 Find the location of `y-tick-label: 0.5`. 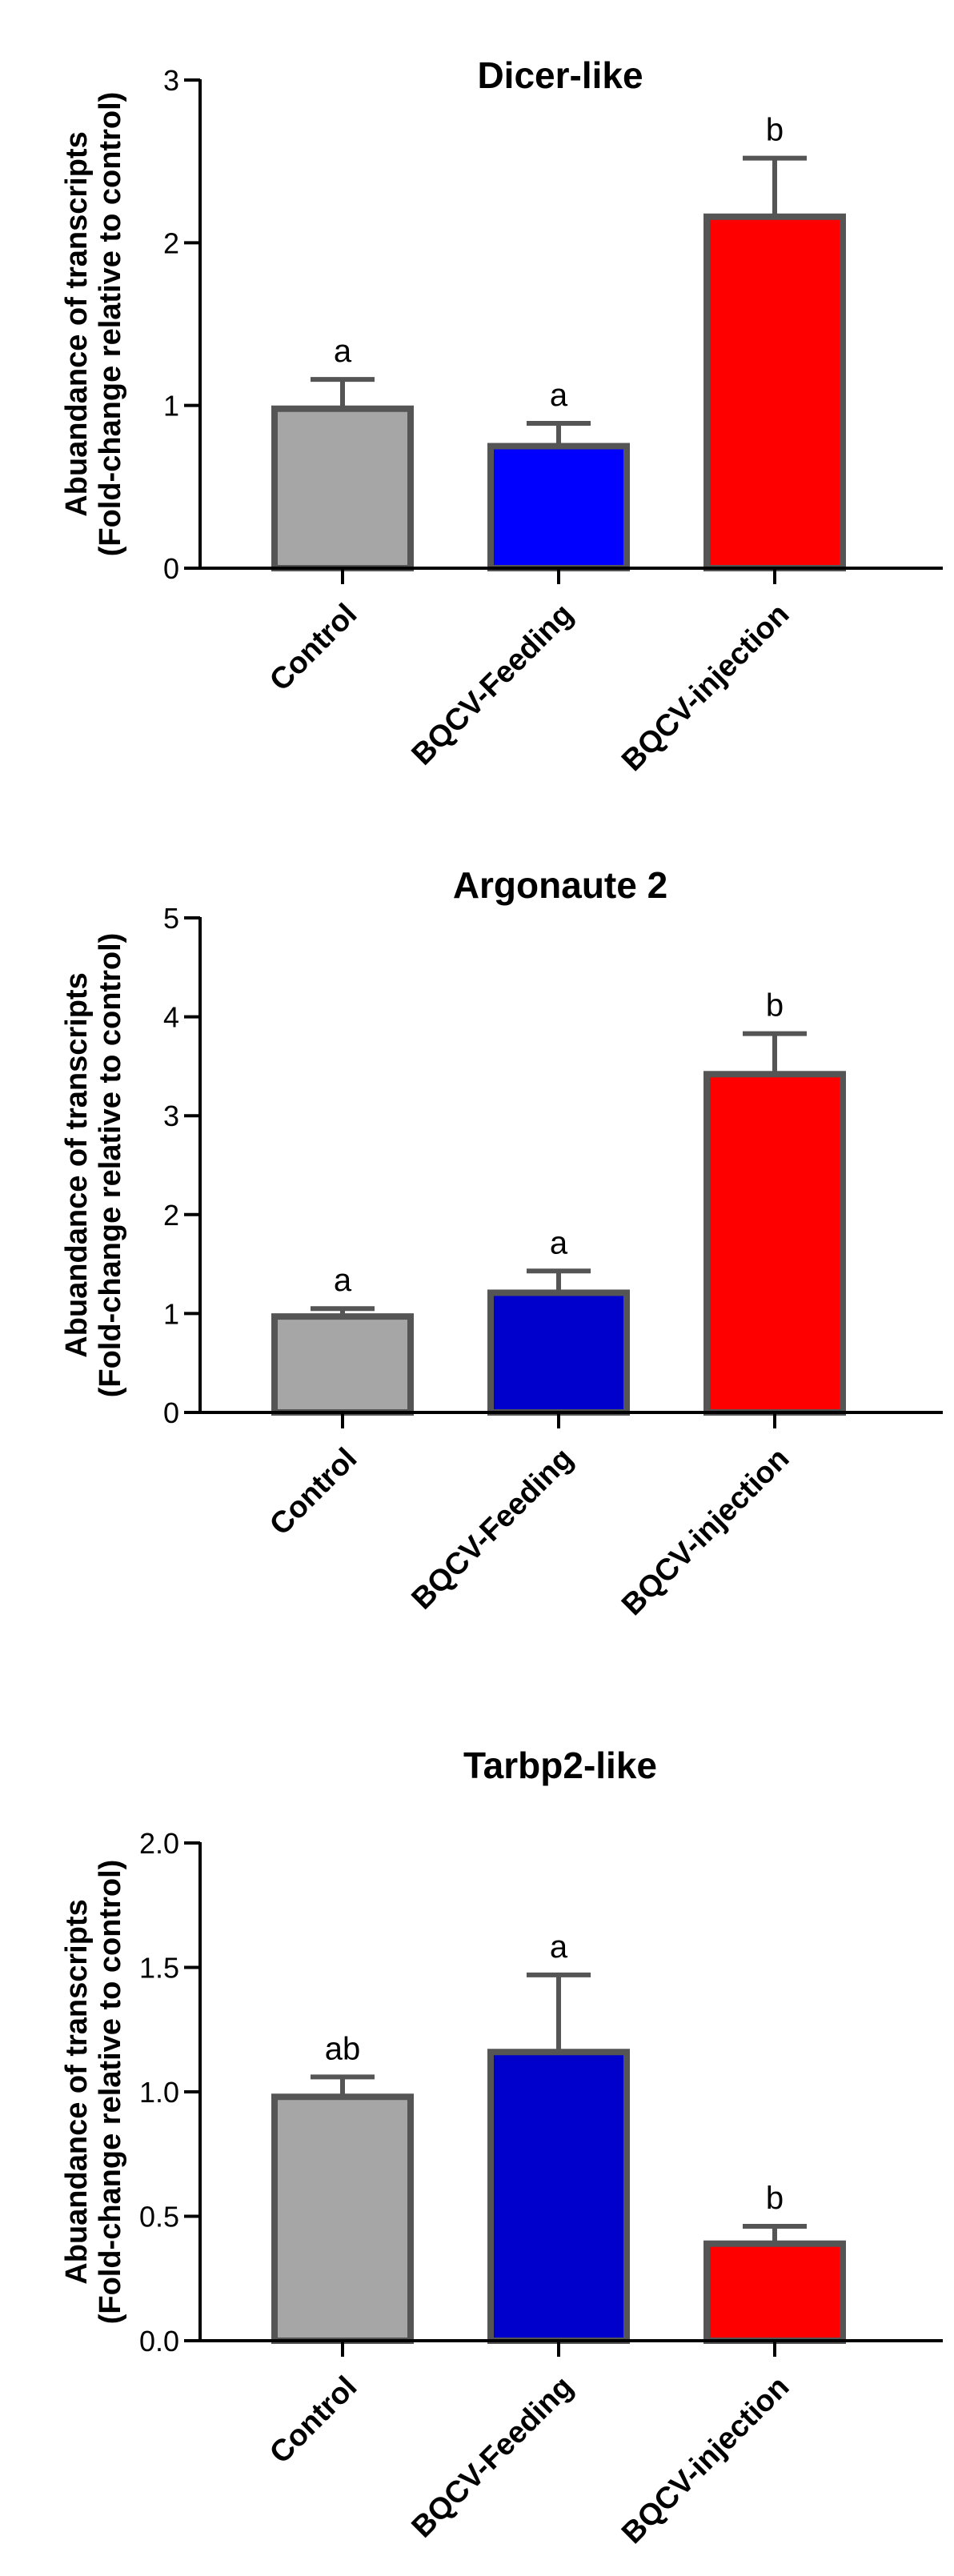

y-tick-label: 0.5 is located at coordinates (159, 2217).